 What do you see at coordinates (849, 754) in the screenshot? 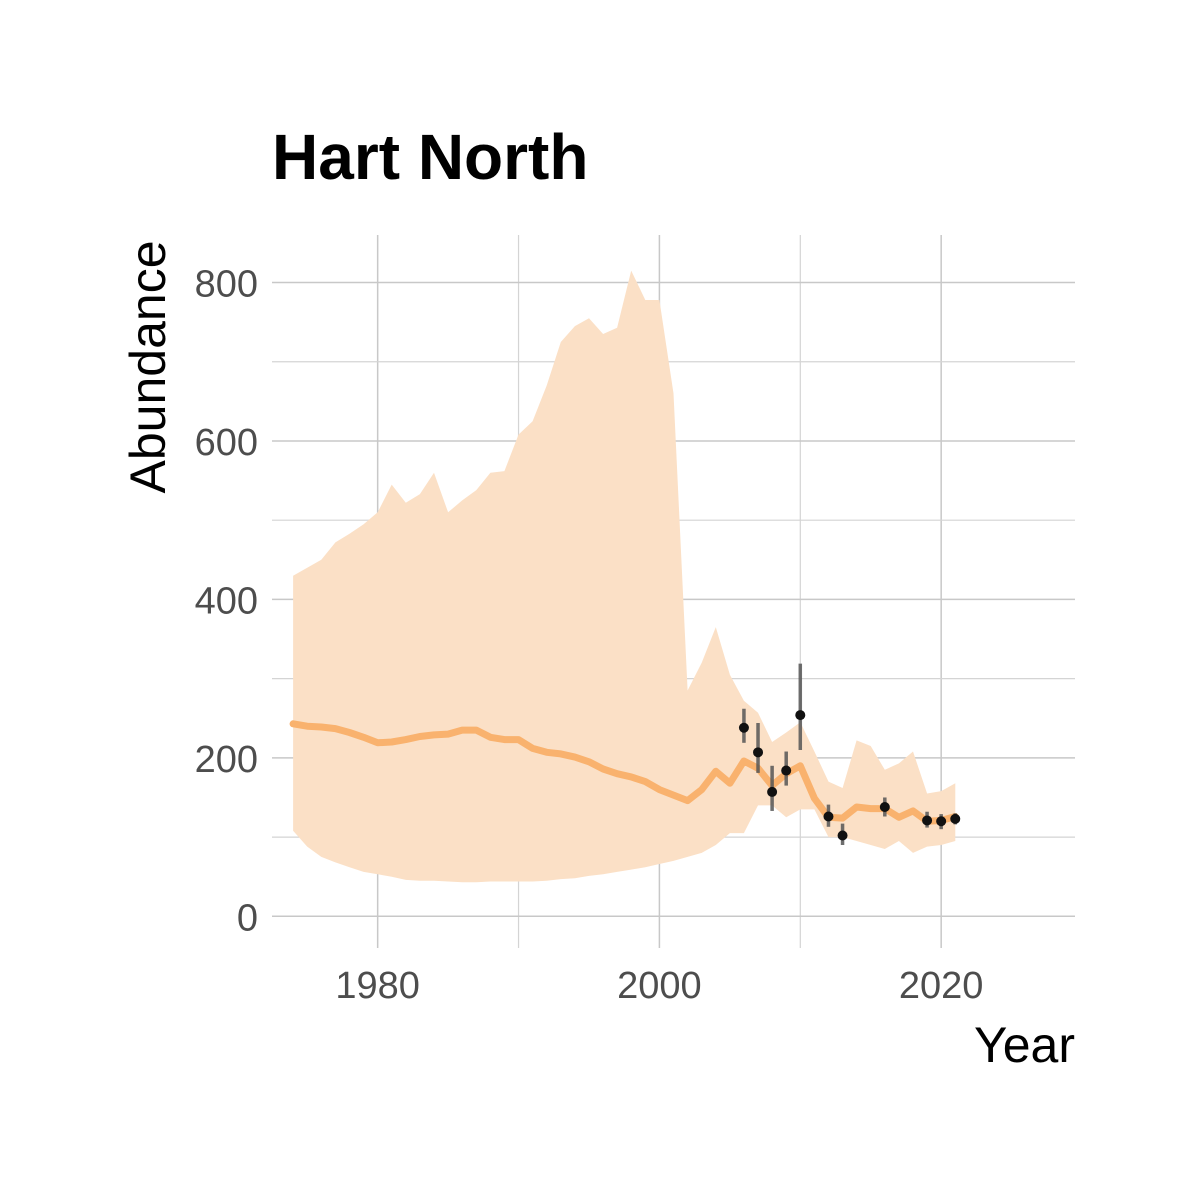
I see `observation-layer` at bounding box center [849, 754].